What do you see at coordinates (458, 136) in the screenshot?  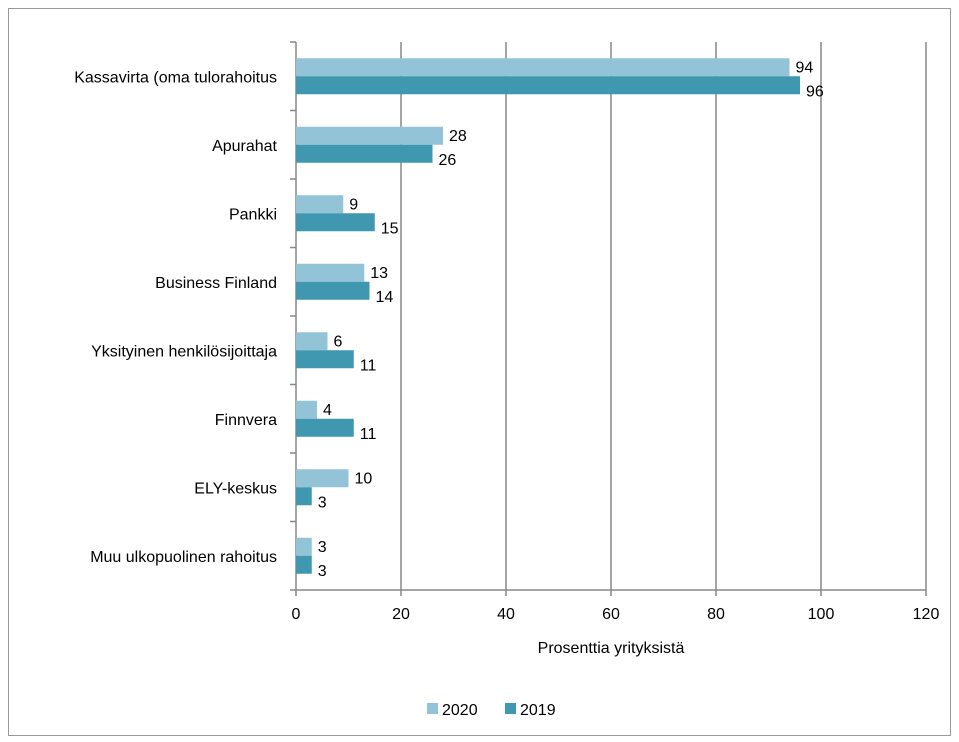 I see `data-label: 28` at bounding box center [458, 136].